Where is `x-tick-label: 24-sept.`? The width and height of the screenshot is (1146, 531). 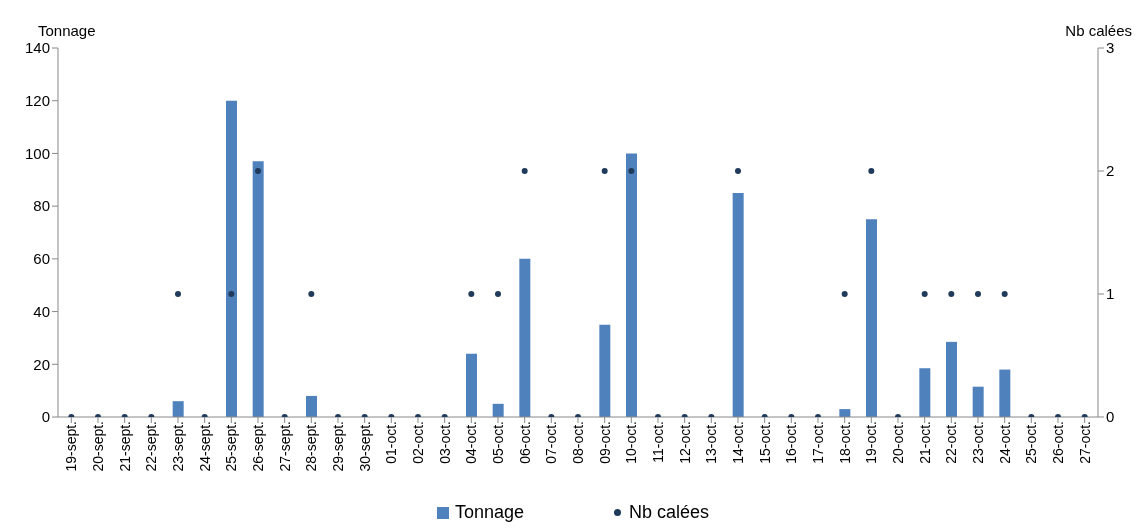 x-tick-label: 24-sept. is located at coordinates (204, 446).